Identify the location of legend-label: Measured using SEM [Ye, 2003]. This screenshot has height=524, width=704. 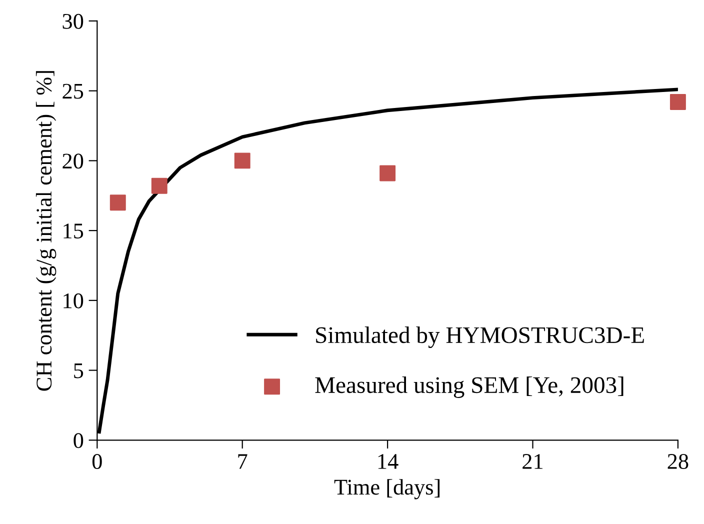
(469, 387).